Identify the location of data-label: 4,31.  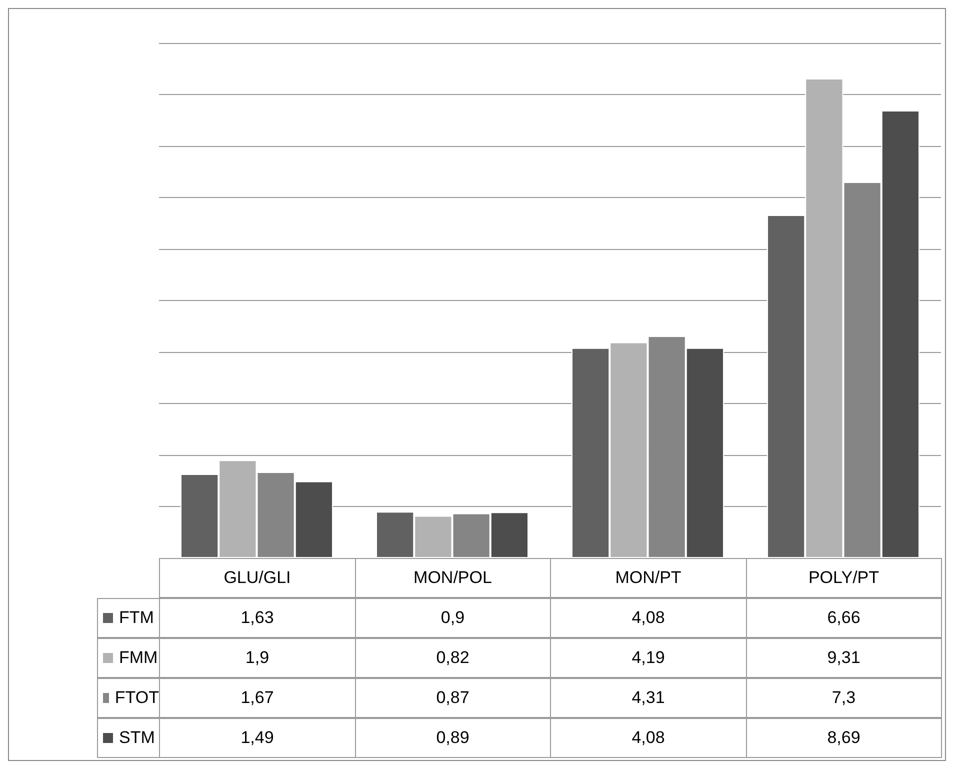
(648, 698).